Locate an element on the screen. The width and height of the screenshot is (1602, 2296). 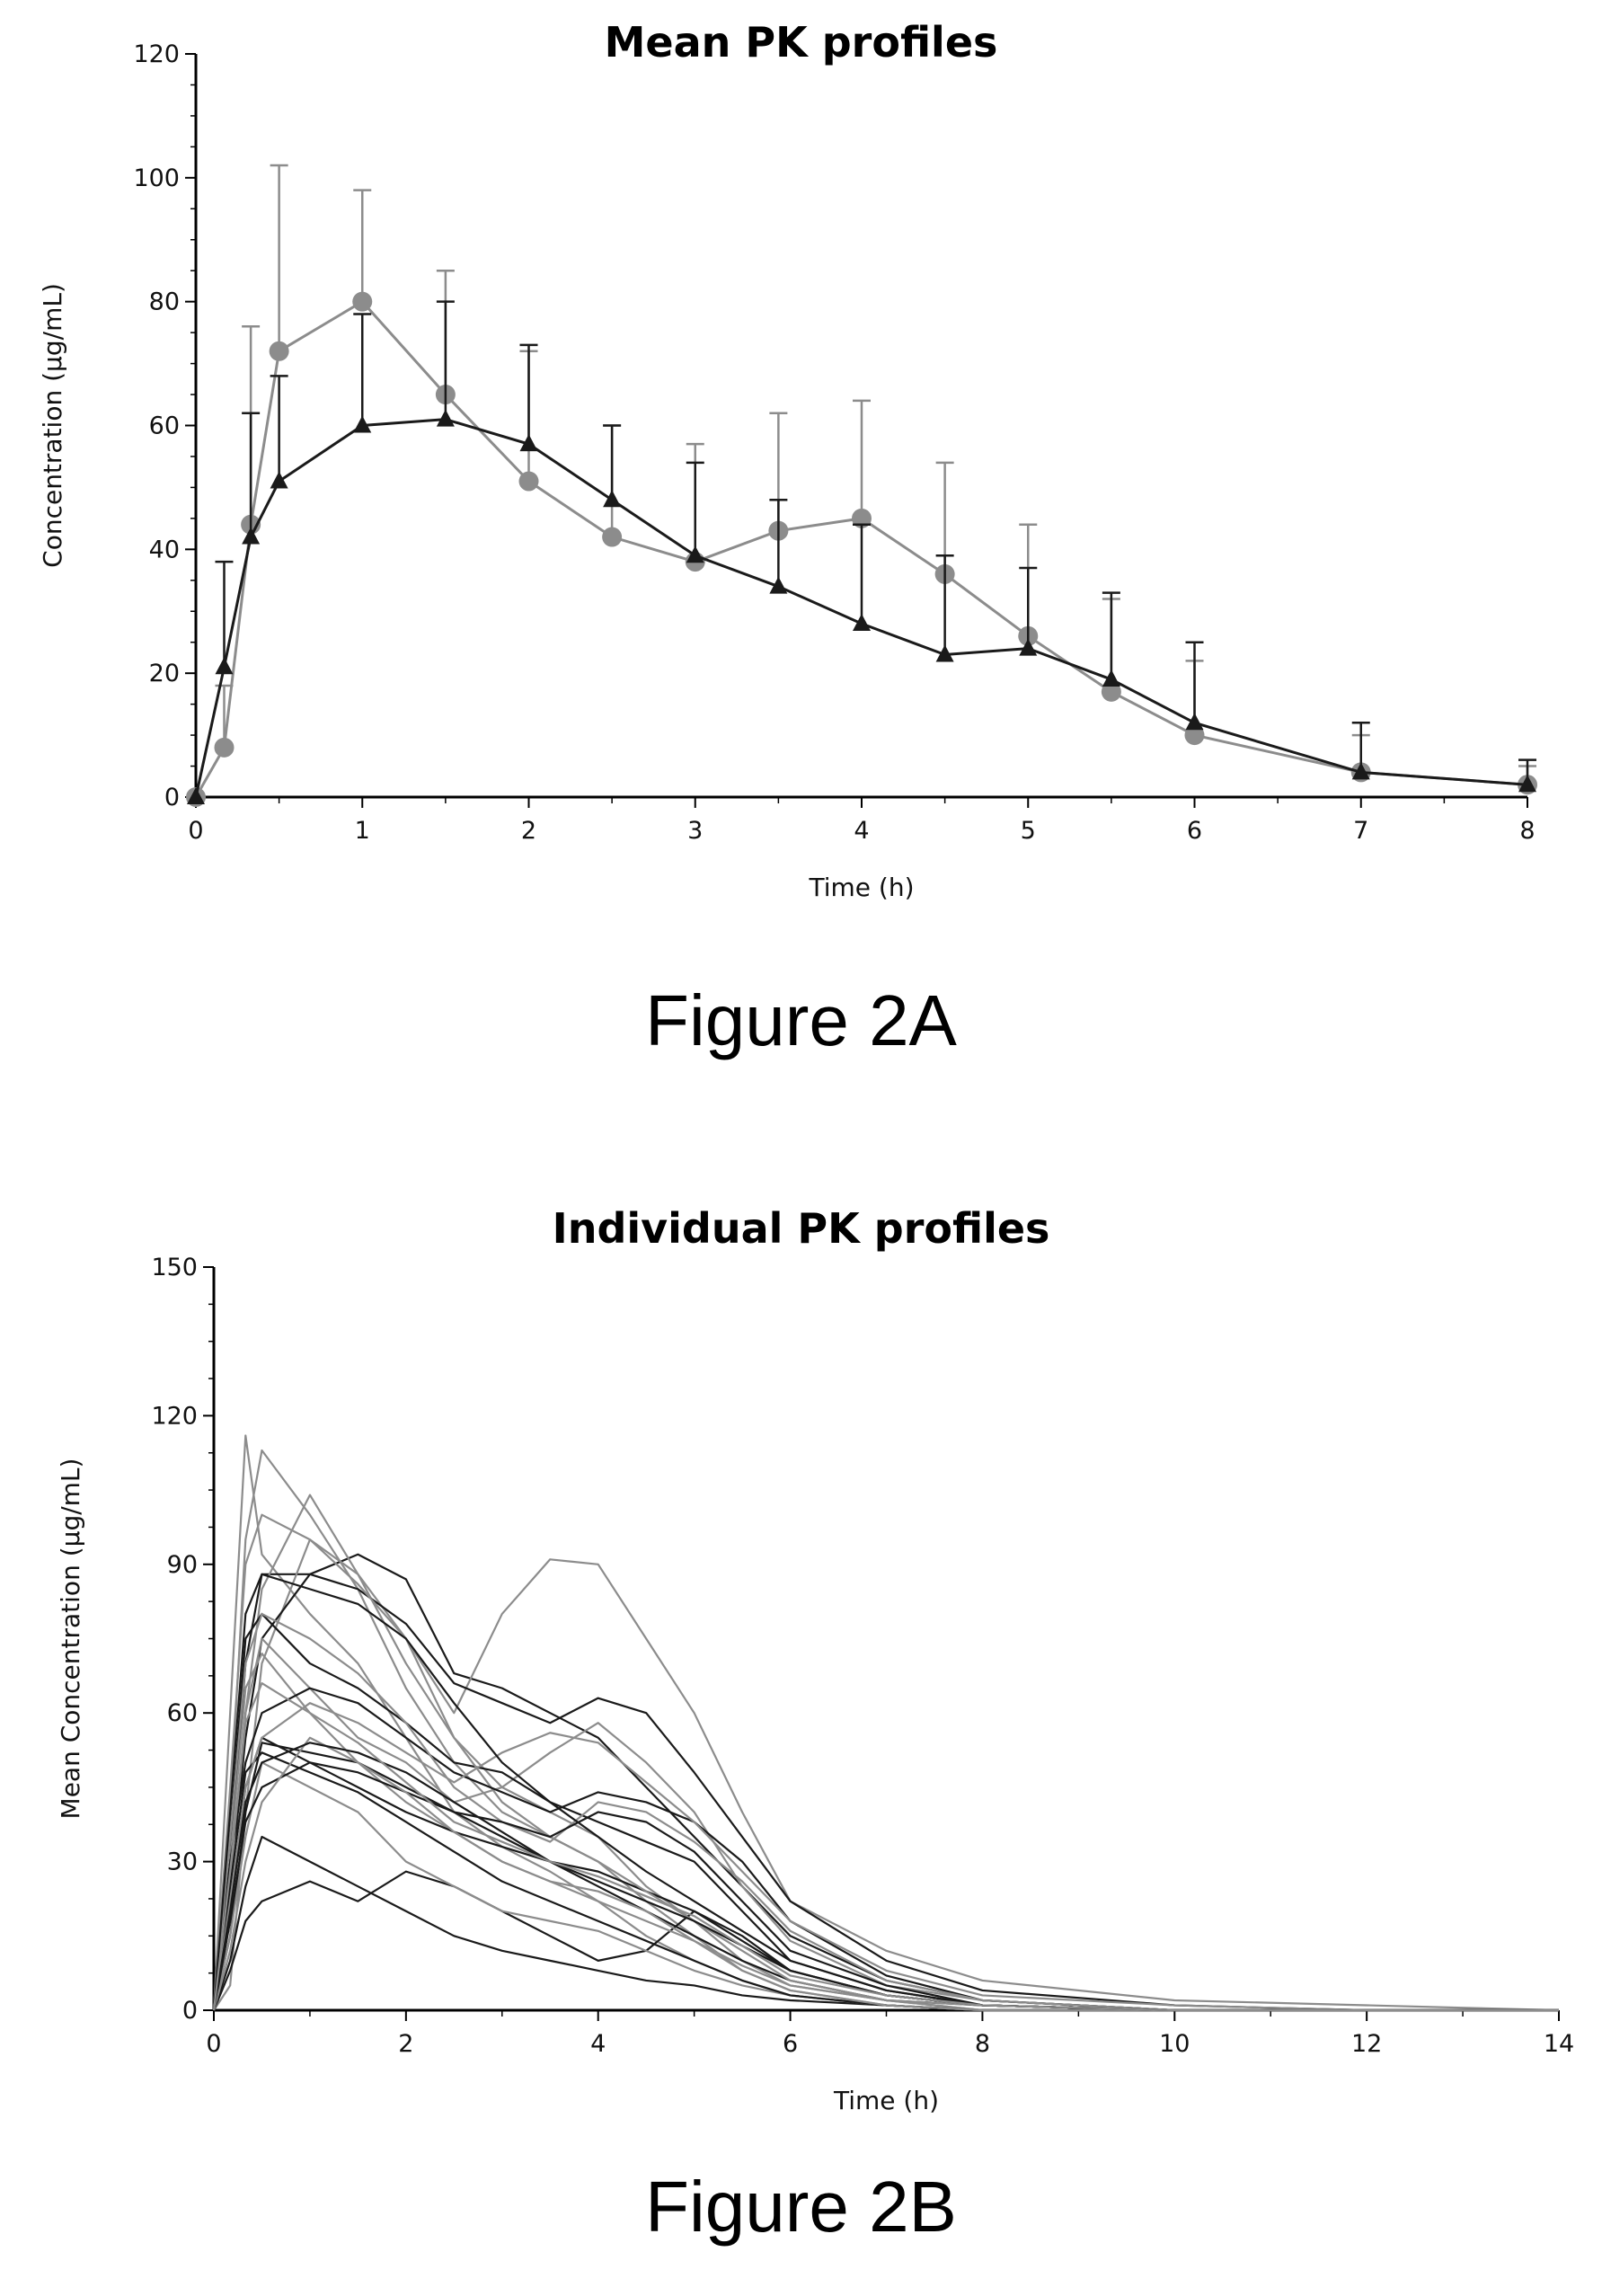
chart-b-y-axis-label: Mean Concentration (µg/mL) is located at coordinates (70, 1639).